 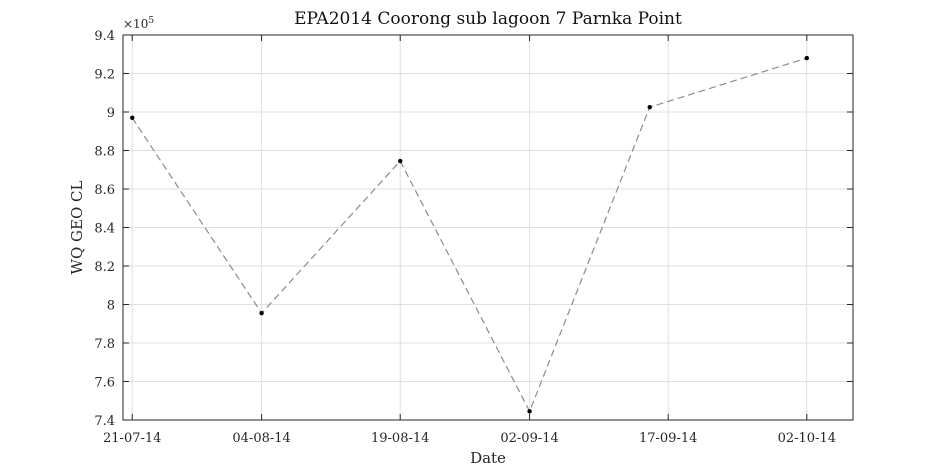 What do you see at coordinates (111, 306) in the screenshot?
I see `y-tick-label: 8` at bounding box center [111, 306].